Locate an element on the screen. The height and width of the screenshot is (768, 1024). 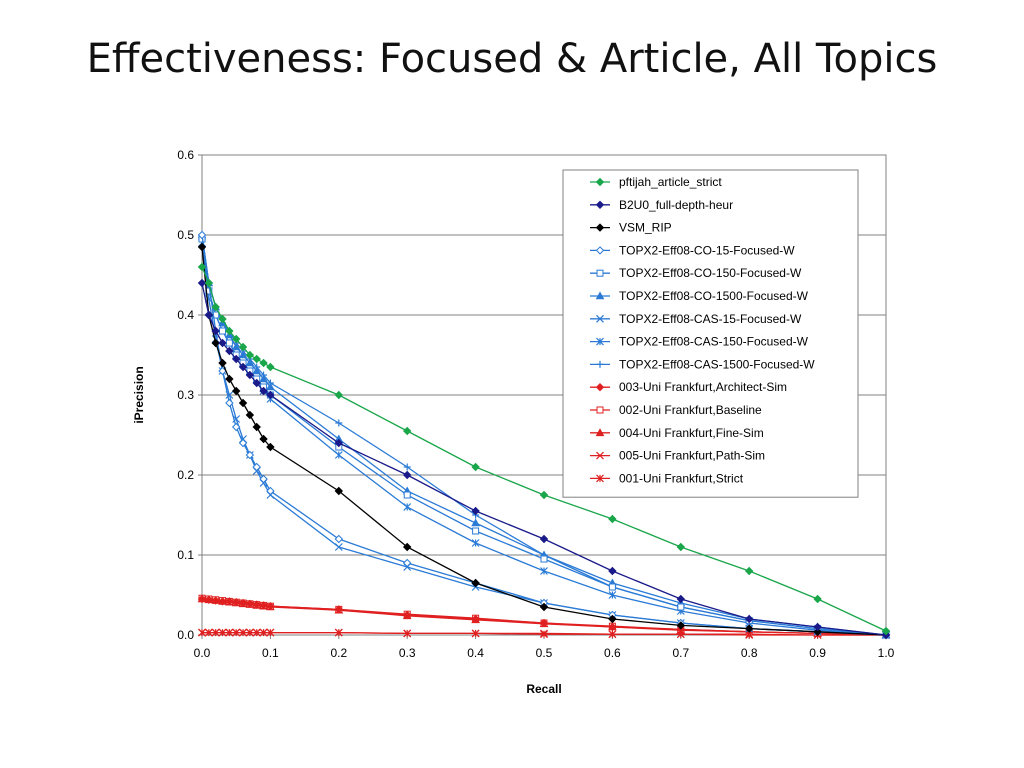
legend-item: TOPX2-Eff08-CO-150-Focused-W is located at coordinates (696, 273).